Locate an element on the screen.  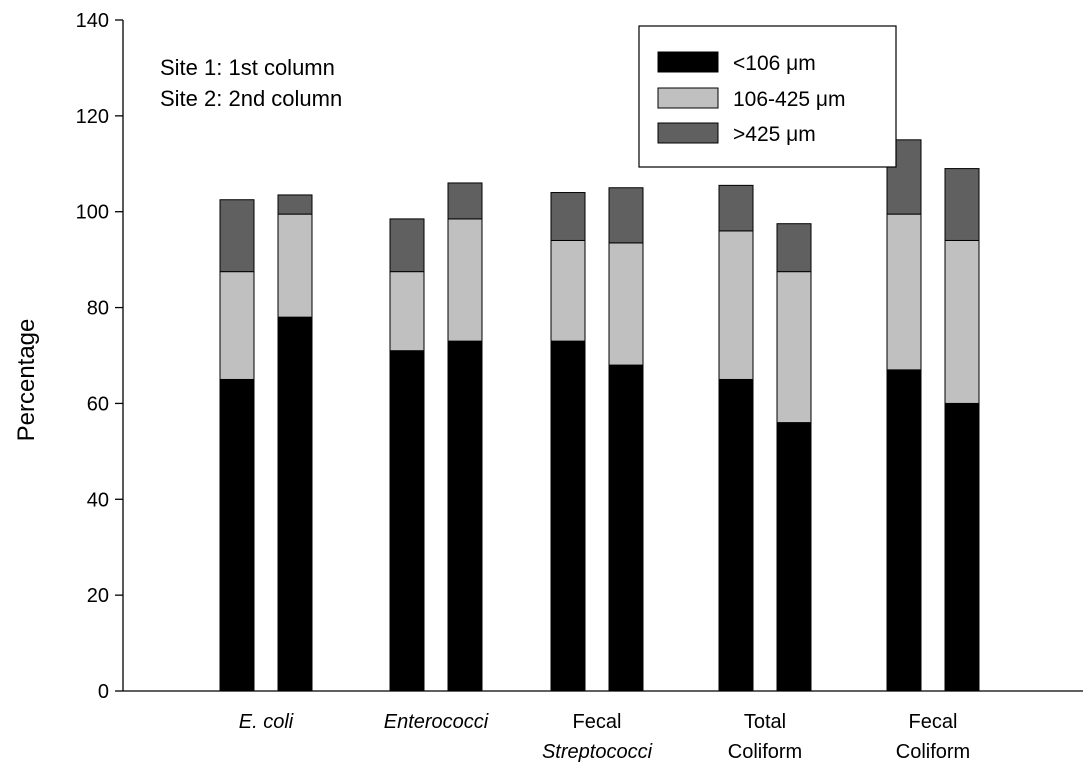
legend-label: >425 μm is located at coordinates (774, 134).